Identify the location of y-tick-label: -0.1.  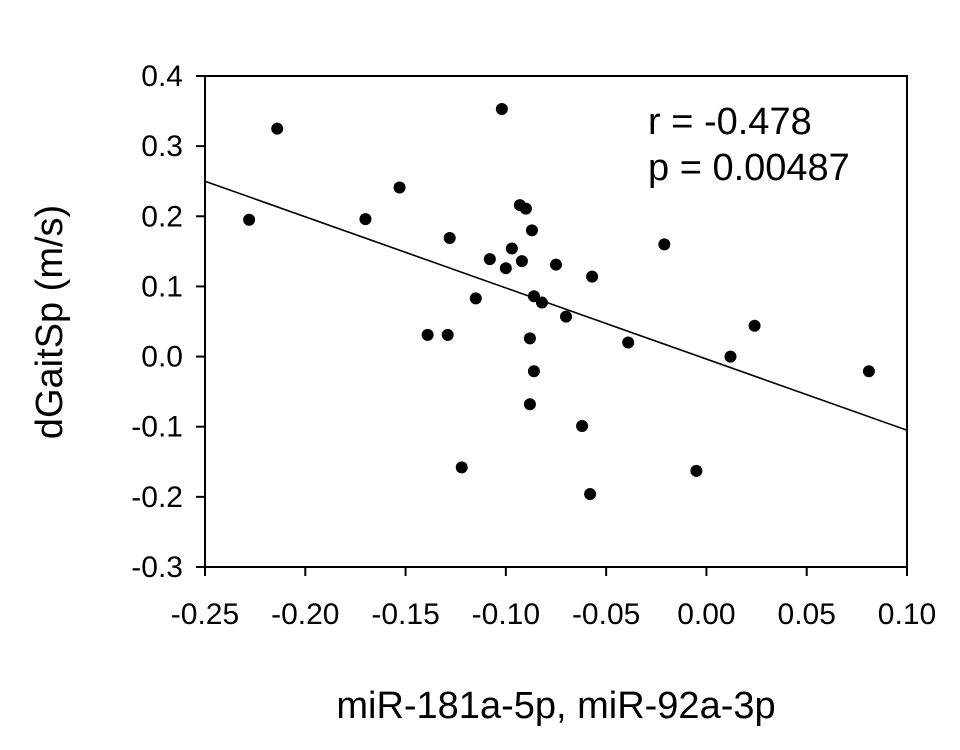
(157, 427).